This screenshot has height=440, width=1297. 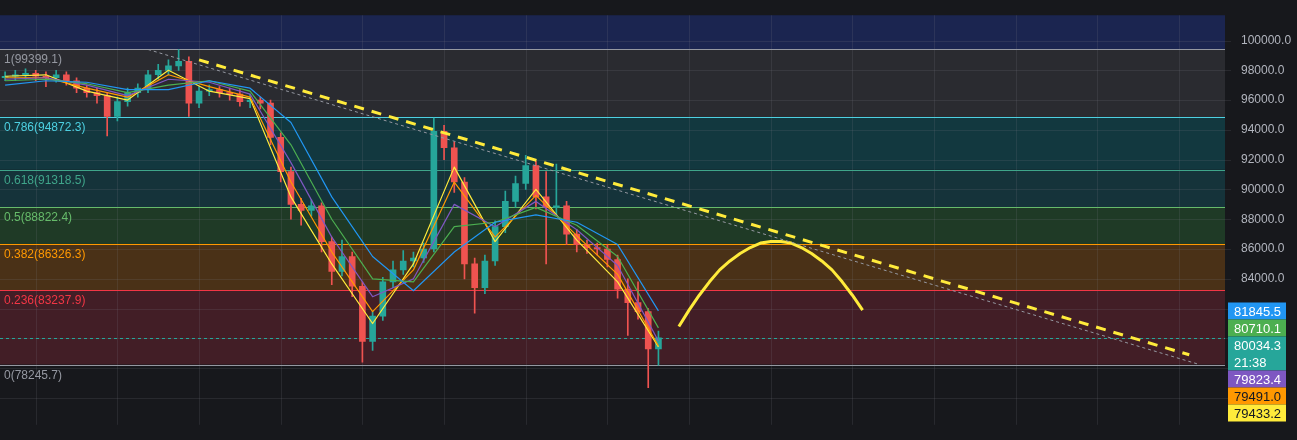 What do you see at coordinates (1263, 218) in the screenshot?
I see `y-tick-label: 88000.0` at bounding box center [1263, 218].